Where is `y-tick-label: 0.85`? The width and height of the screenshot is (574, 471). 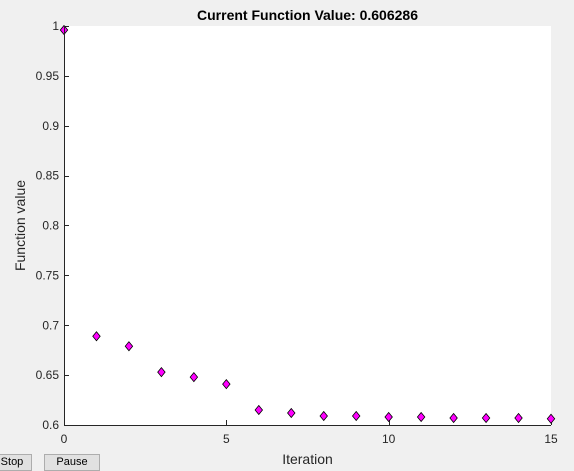
y-tick-label: 0.85 is located at coordinates (48, 176).